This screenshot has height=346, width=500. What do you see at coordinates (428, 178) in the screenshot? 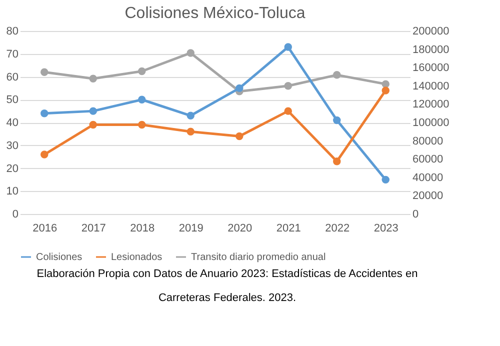
I see `y2-tick-label: 40000` at bounding box center [428, 178].